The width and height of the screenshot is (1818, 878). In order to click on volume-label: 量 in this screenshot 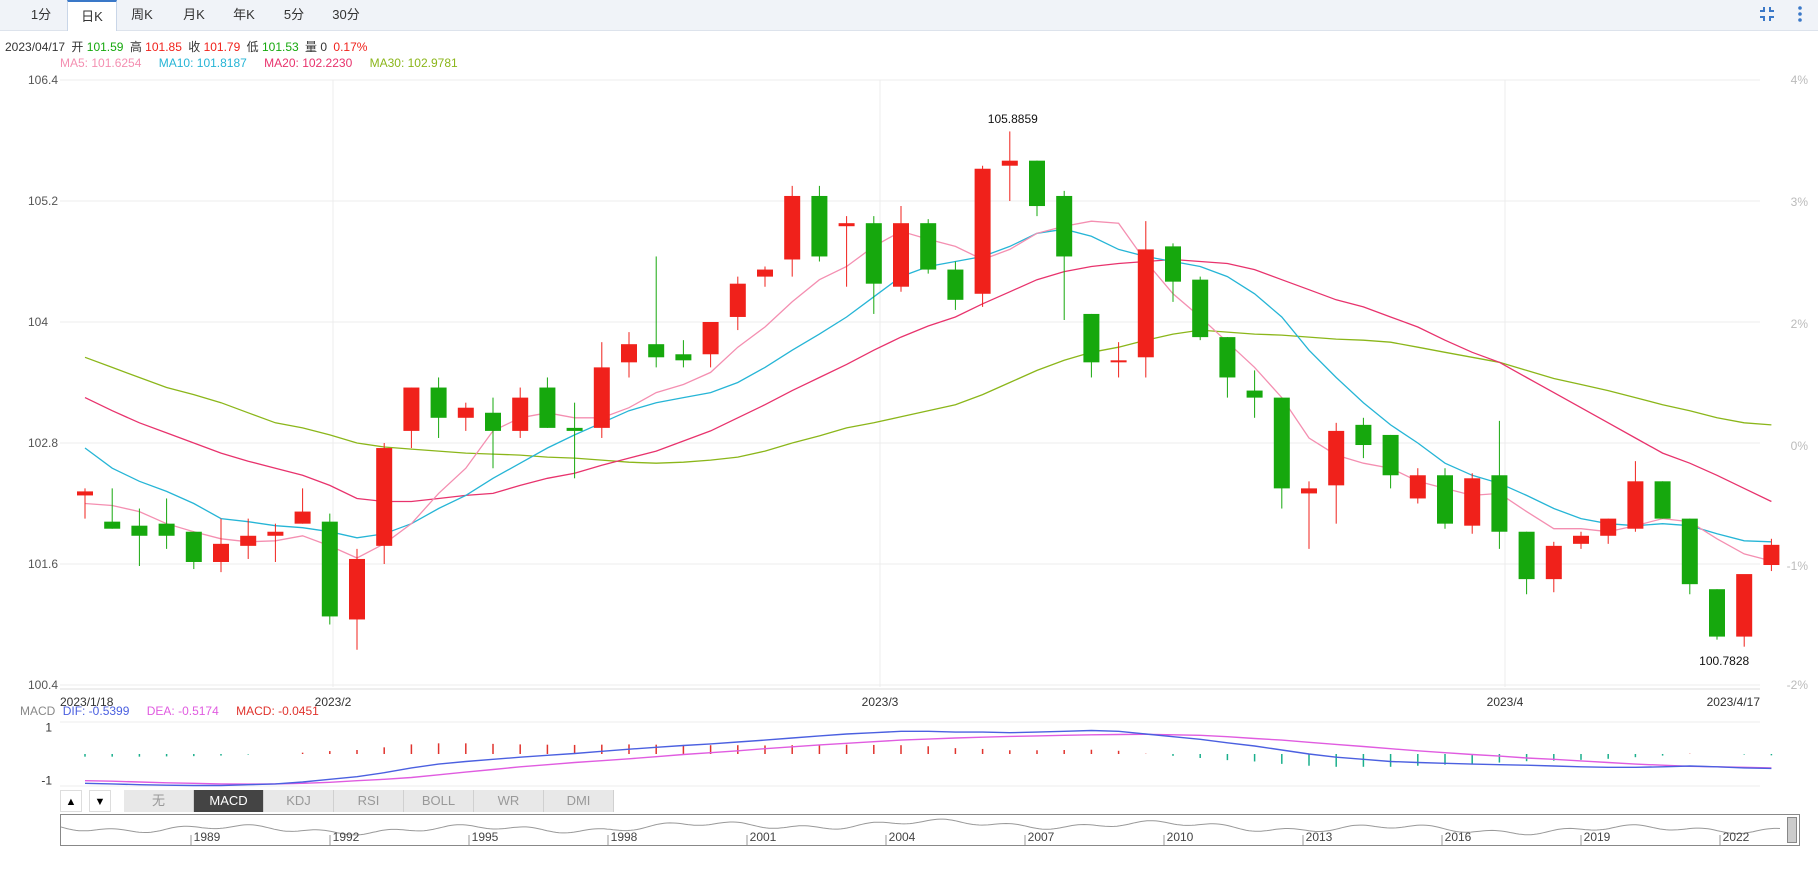, I will do `click(311, 47)`.